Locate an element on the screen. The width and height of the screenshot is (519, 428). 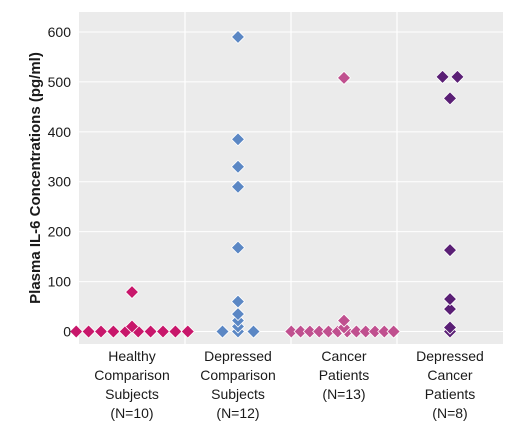
x-category-label: Depressed Comparison Subjects (N=12) is located at coordinates (237, 384).